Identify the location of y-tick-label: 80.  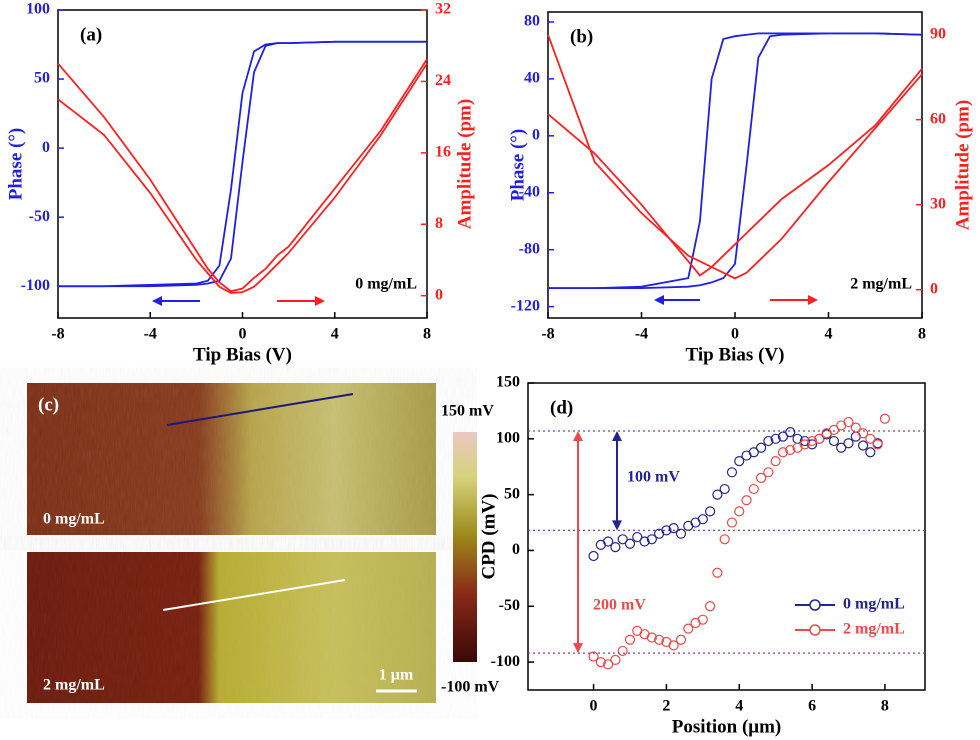
(532, 21).